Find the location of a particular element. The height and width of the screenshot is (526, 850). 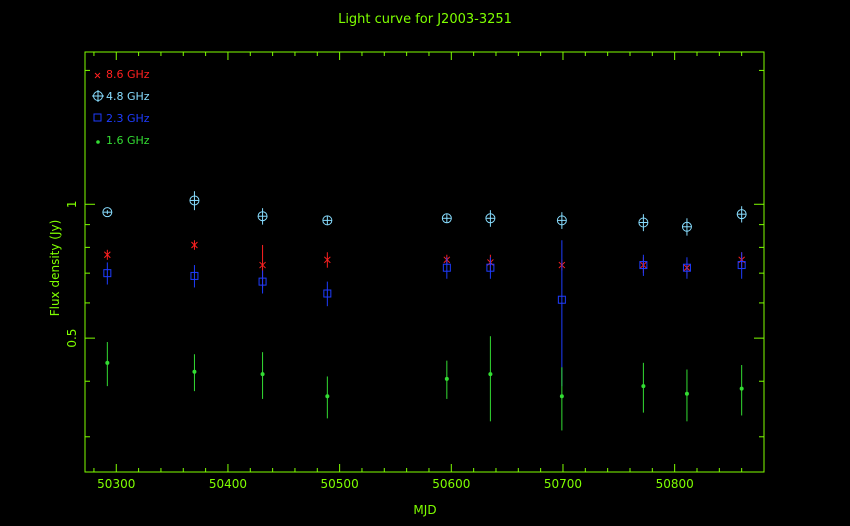

x-tick-label: 50600 is located at coordinates (451, 484).